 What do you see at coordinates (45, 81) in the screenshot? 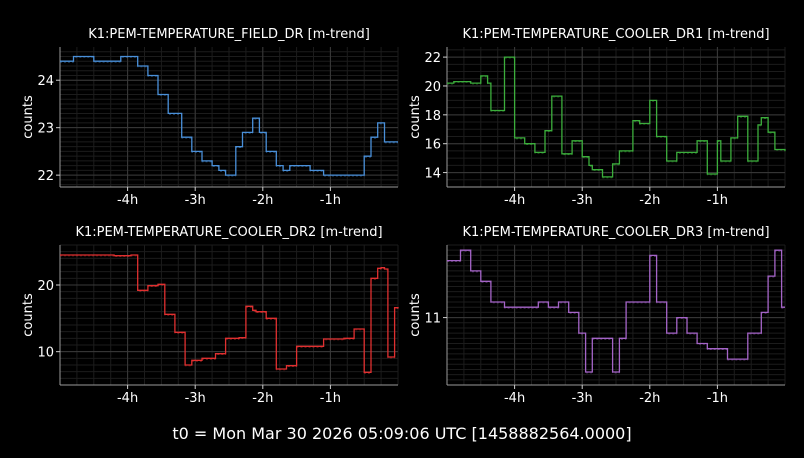
I see `y-tick-label: 24` at bounding box center [45, 81].